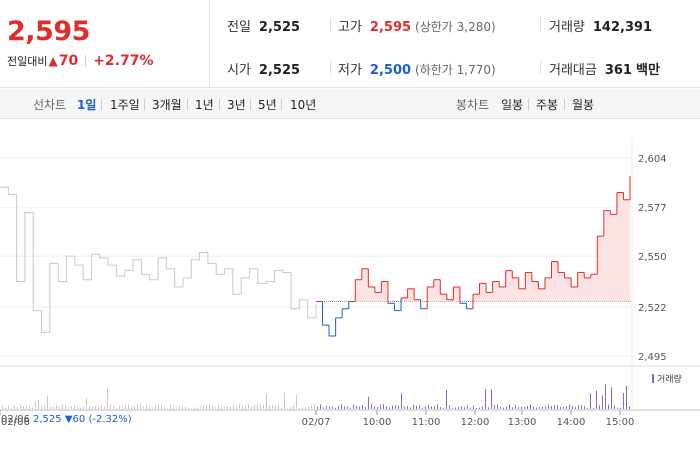  Describe the element at coordinates (350, 104) in the screenshot. I see `chart-toolbar: 선차트 1일 1주일 3개월 1년 3년 5년 10년 봉차트 일봉 주봉 월봉` at that location.